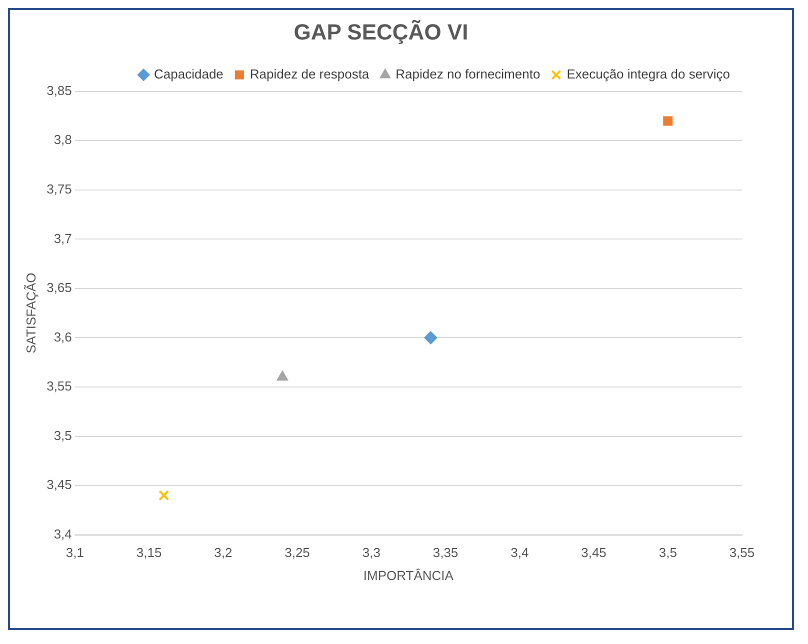 The height and width of the screenshot is (644, 808). What do you see at coordinates (189, 74) in the screenshot?
I see `legend-label: Capacidade` at bounding box center [189, 74].